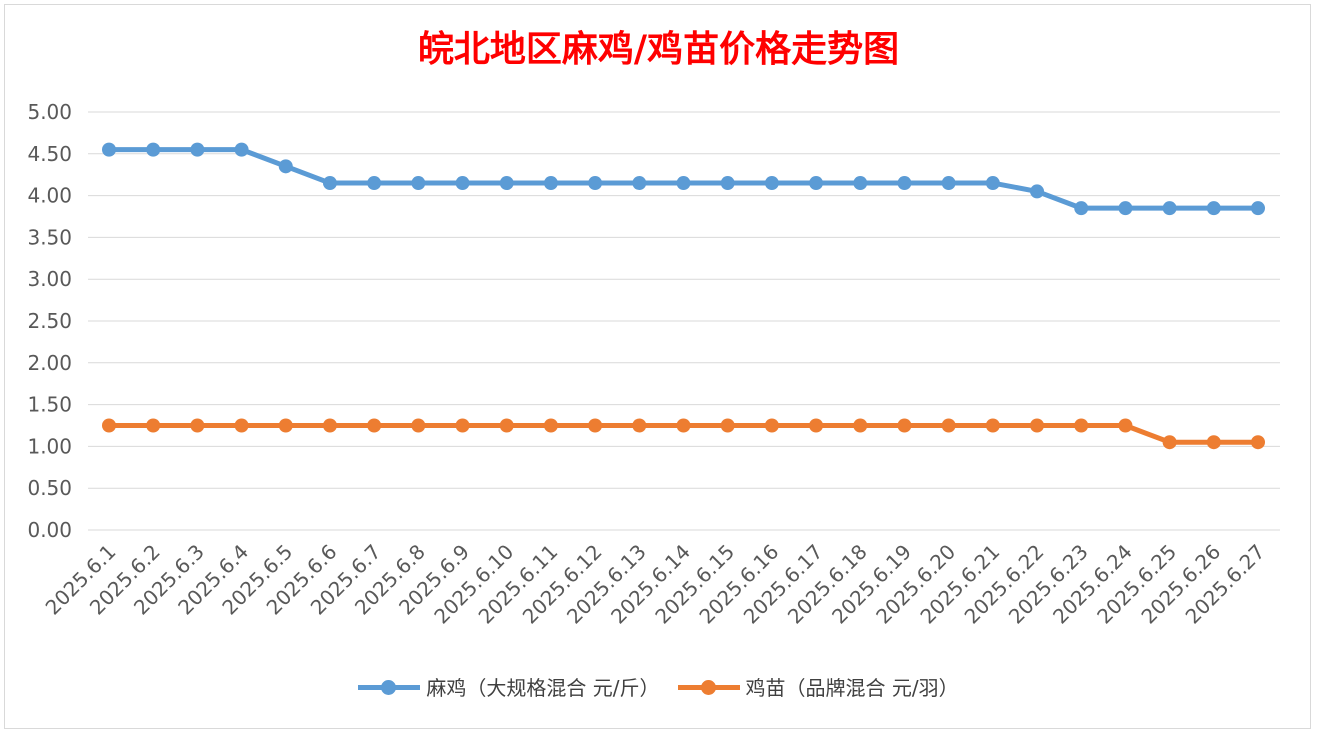 The image size is (1317, 735). I want to click on y-tick-label: 2.50, so click(49, 321).